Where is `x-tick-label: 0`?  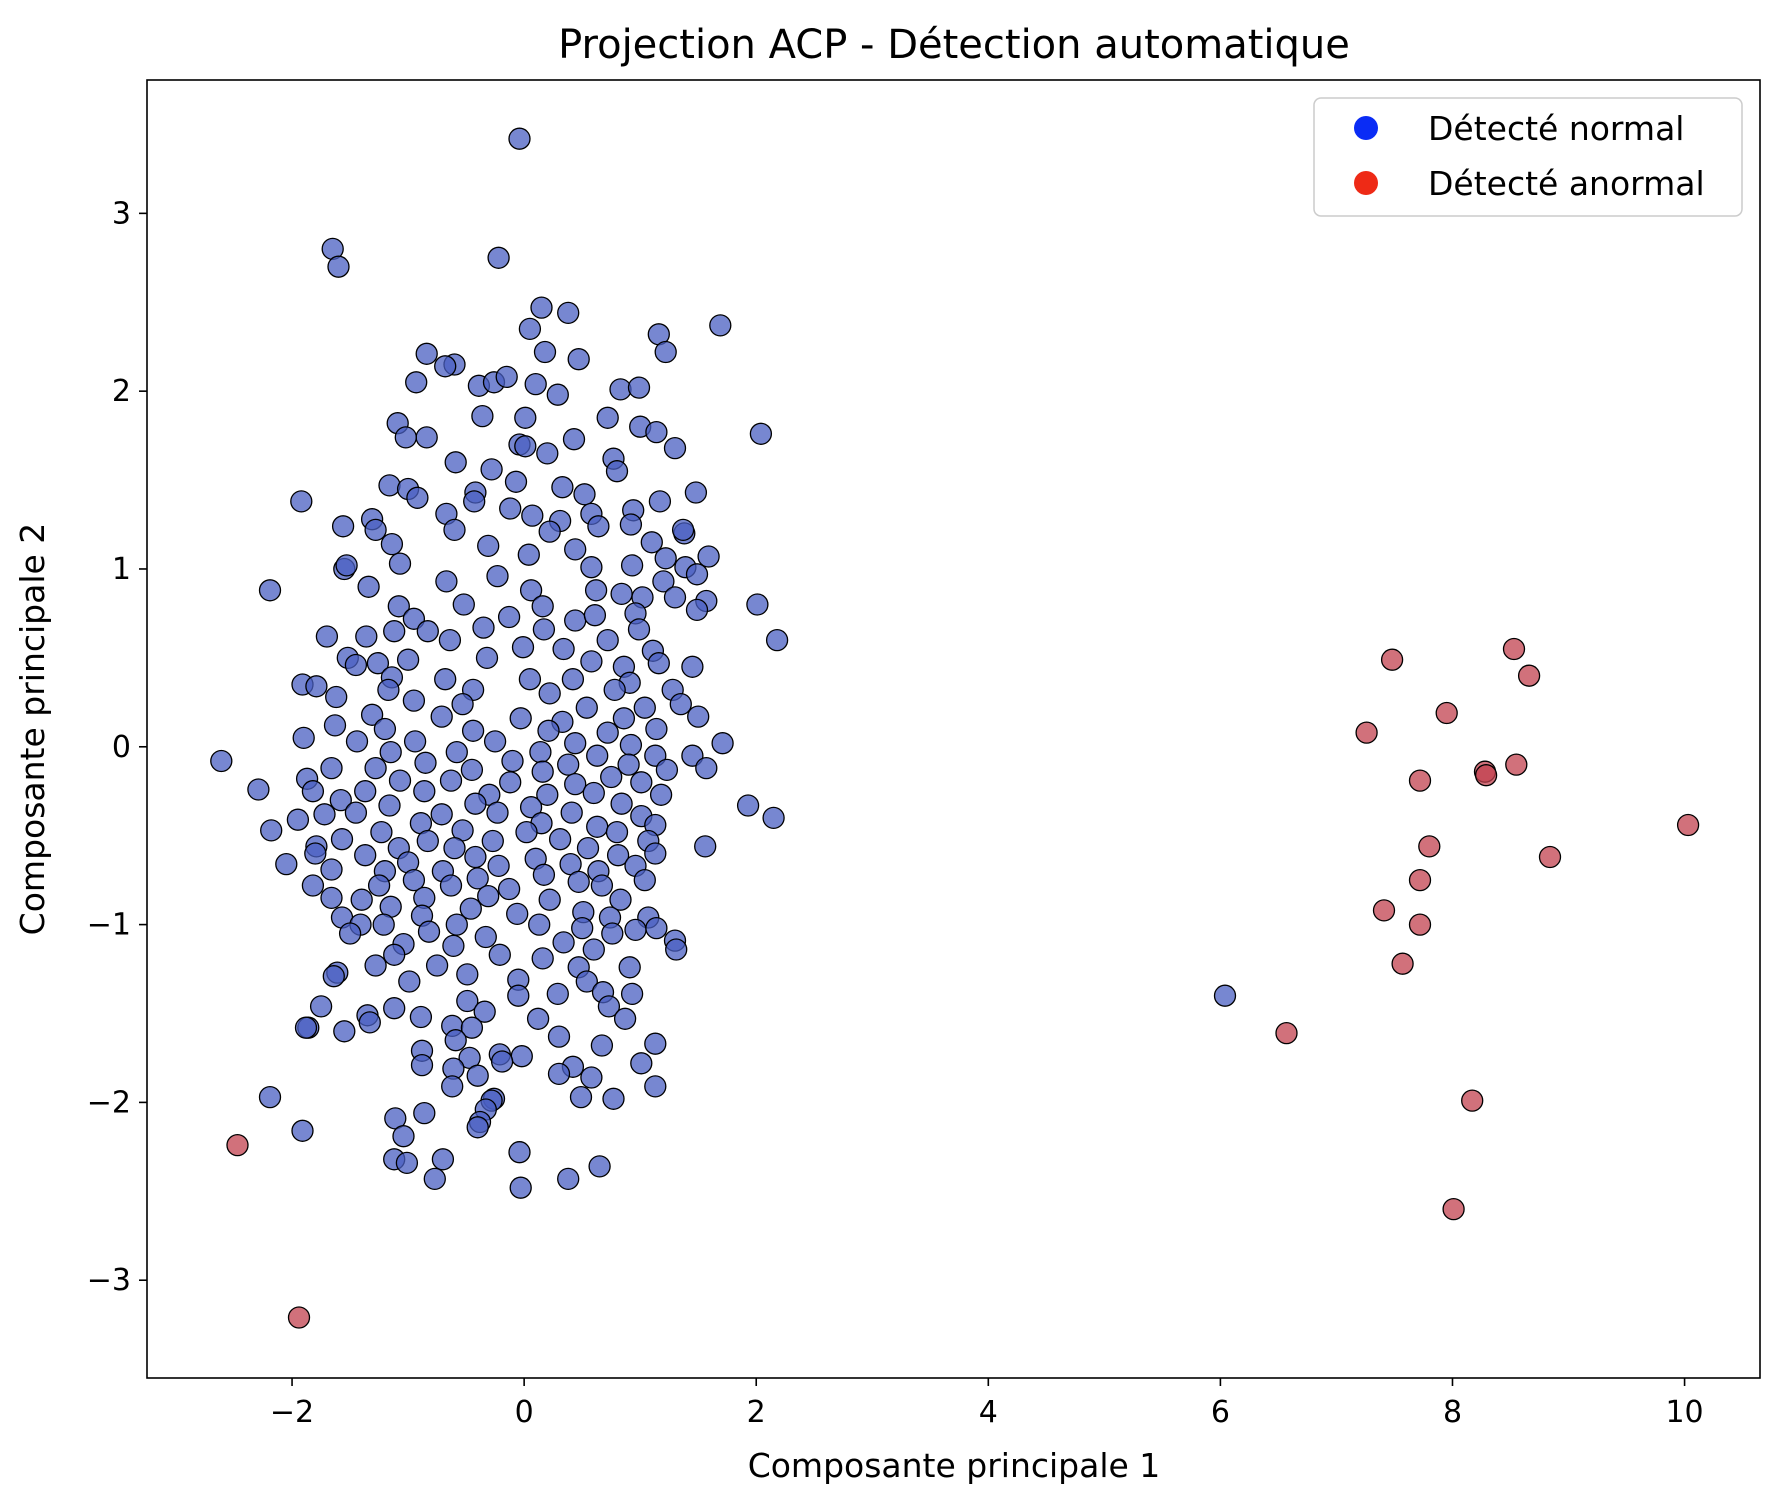 x-tick-label: 0 is located at coordinates (524, 1412).